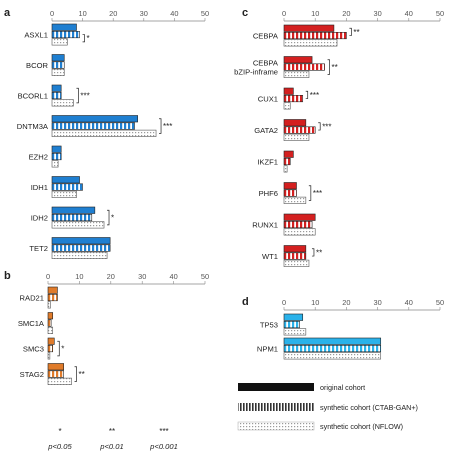 This screenshot has width=475, height=452. What do you see at coordinates (39, 218) in the screenshot?
I see `category-label: IDH2` at bounding box center [39, 218].